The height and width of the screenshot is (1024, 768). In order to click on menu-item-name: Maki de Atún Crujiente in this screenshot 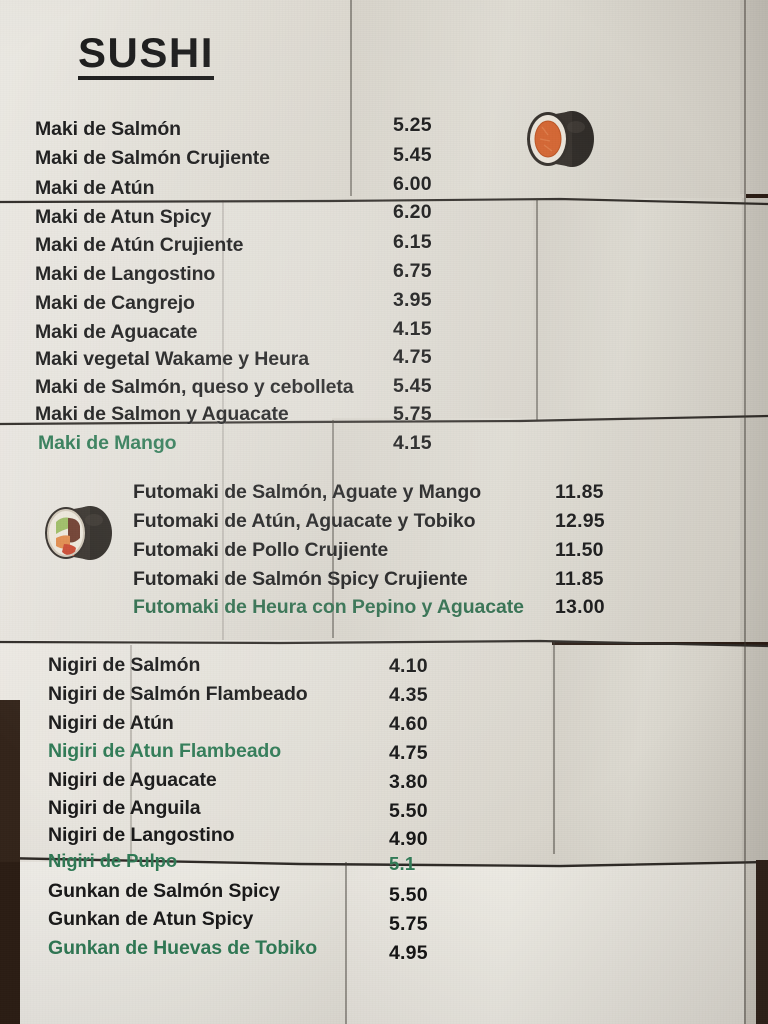, I will do `click(139, 245)`.